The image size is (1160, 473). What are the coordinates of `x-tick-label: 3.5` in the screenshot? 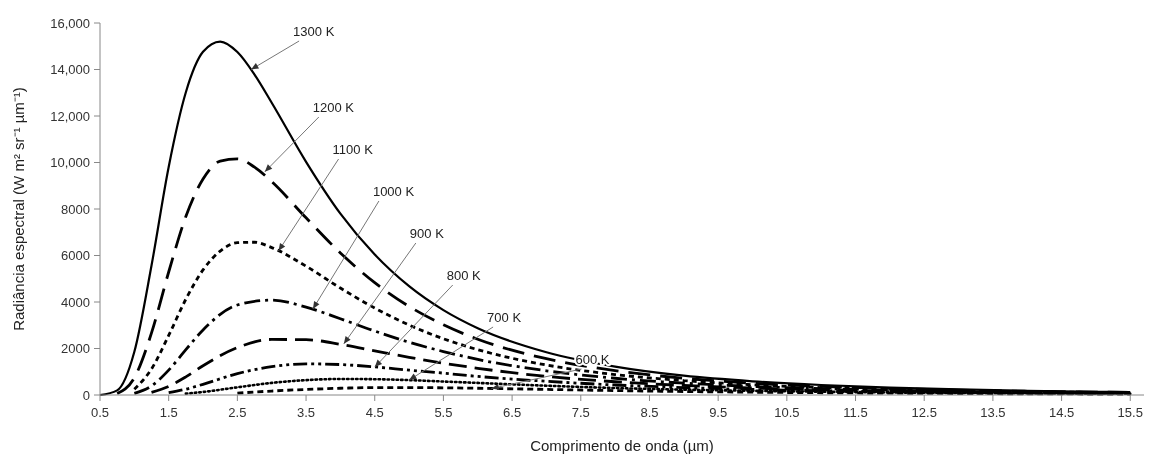 It's located at (306, 412).